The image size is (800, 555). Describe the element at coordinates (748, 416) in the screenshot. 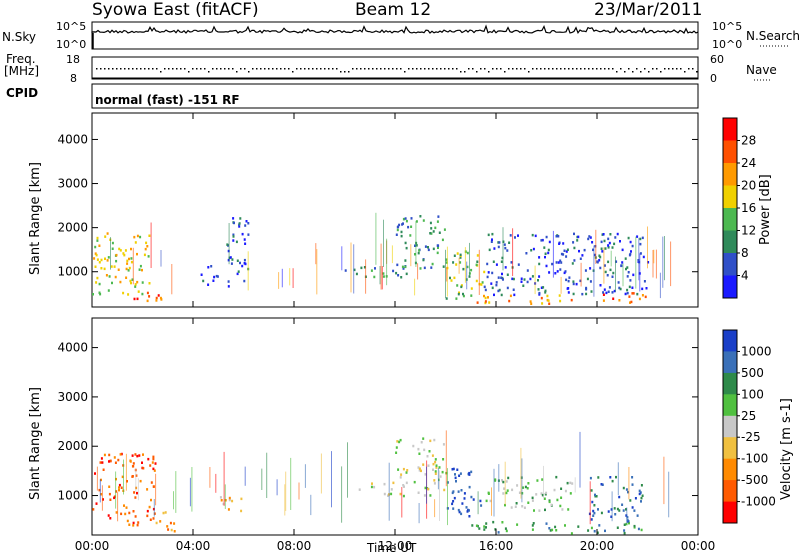

I see `velocity-colorbar-label: 25` at that location.